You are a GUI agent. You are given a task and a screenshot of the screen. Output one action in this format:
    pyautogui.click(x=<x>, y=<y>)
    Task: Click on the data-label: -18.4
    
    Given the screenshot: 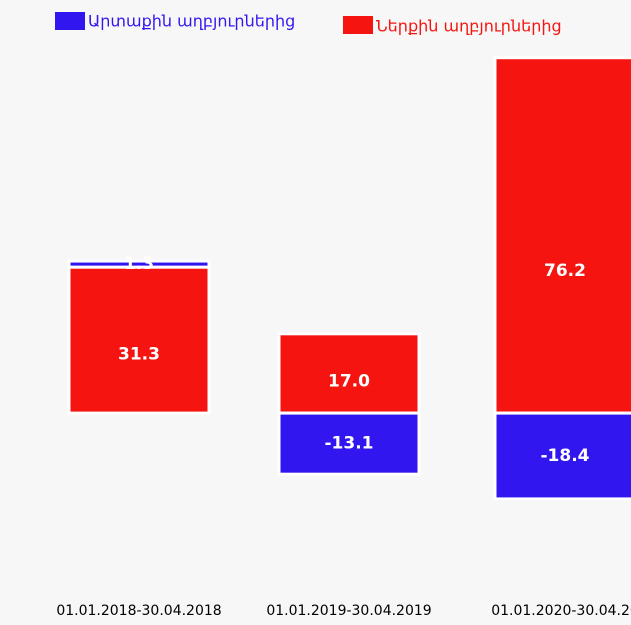 What is the action you would take?
    pyautogui.click(x=565, y=456)
    